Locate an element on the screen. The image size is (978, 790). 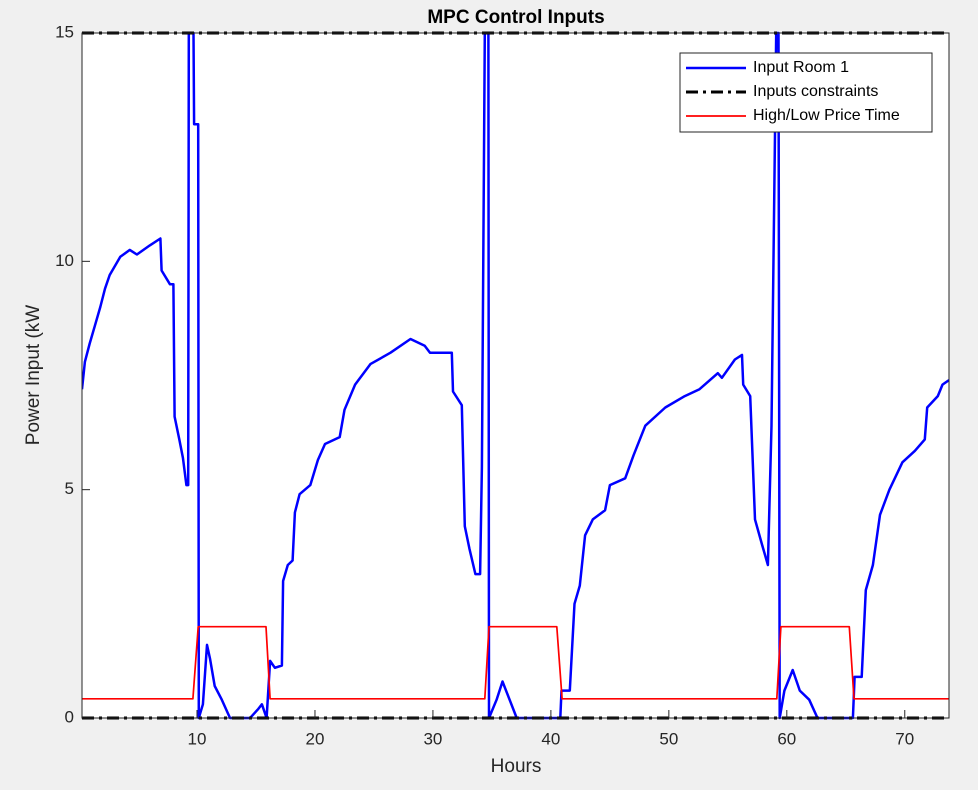
x-tick-label: 30 is located at coordinates (432, 738).